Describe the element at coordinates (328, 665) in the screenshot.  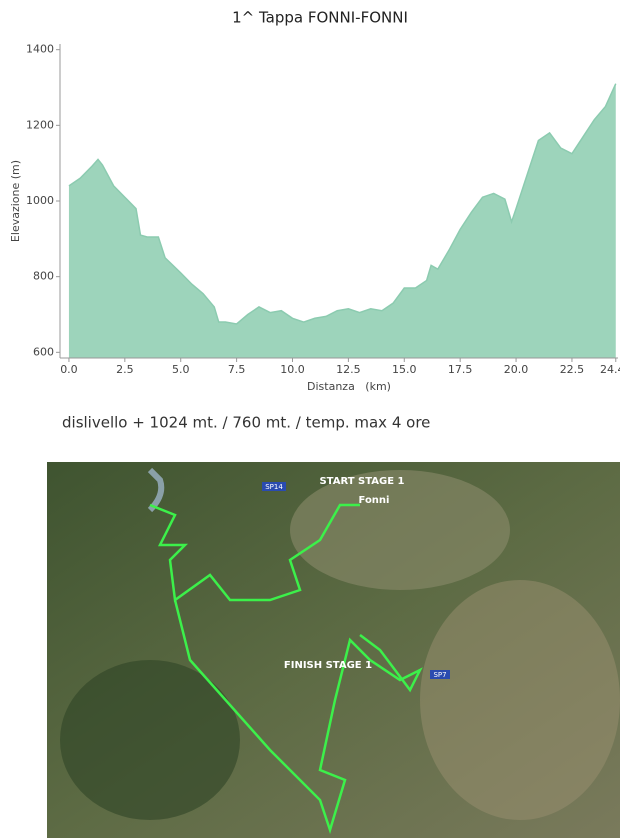
I see `map-label: FINISH STAGE 1` at that location.